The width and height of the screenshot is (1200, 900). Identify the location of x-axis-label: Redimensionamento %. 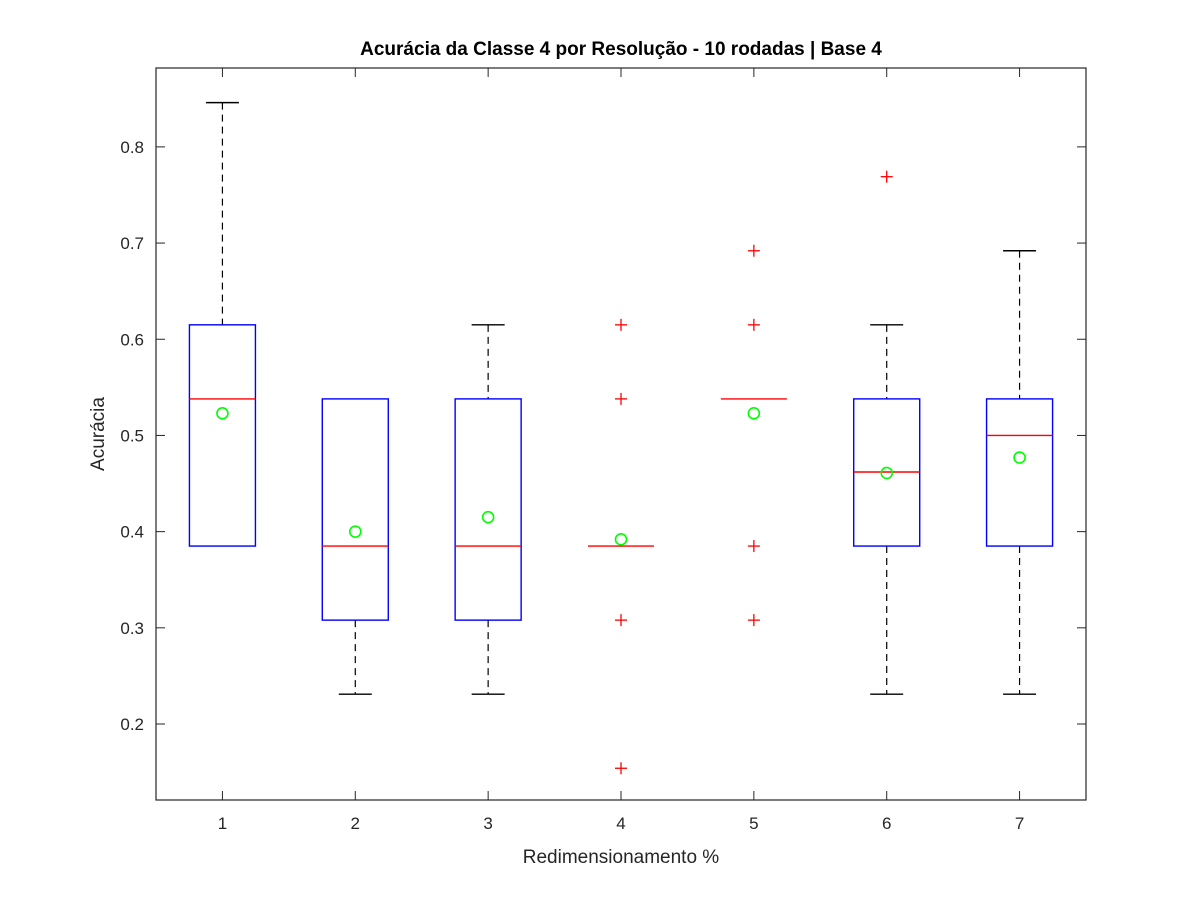
(621, 857).